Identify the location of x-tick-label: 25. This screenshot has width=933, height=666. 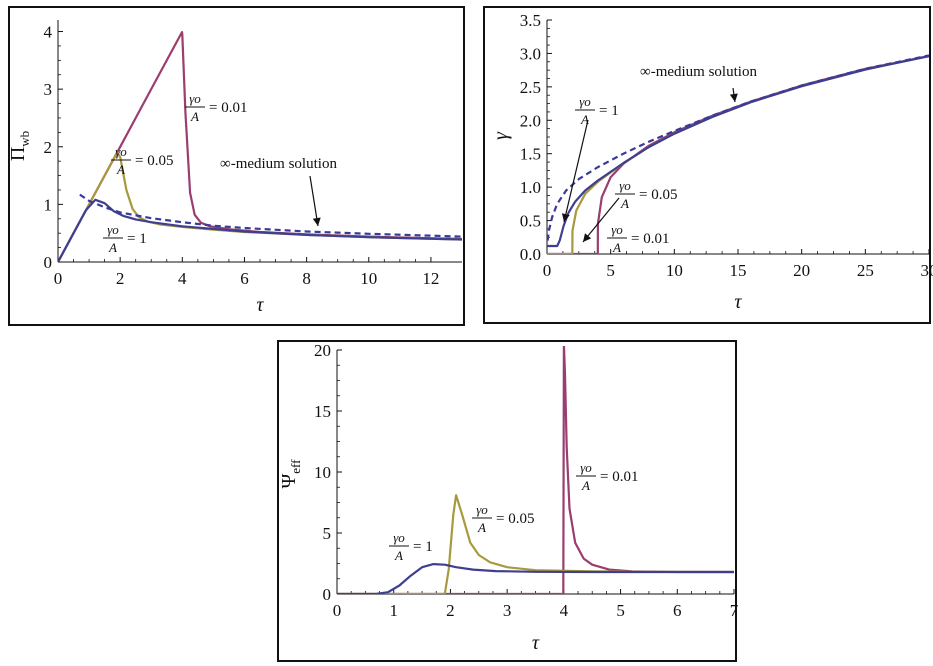
(865, 270).